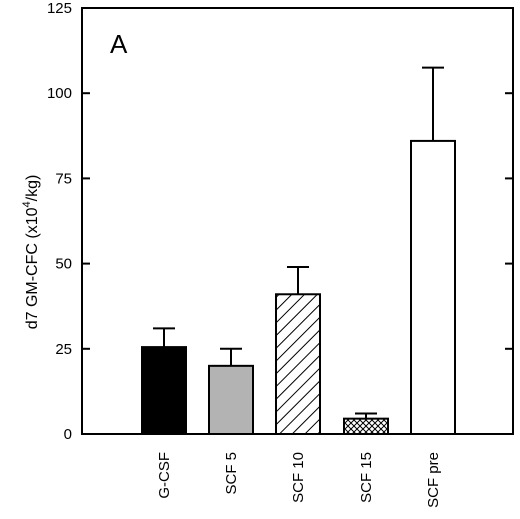  I want to click on y-axis-label-superscript: 4, so click(27, 204).